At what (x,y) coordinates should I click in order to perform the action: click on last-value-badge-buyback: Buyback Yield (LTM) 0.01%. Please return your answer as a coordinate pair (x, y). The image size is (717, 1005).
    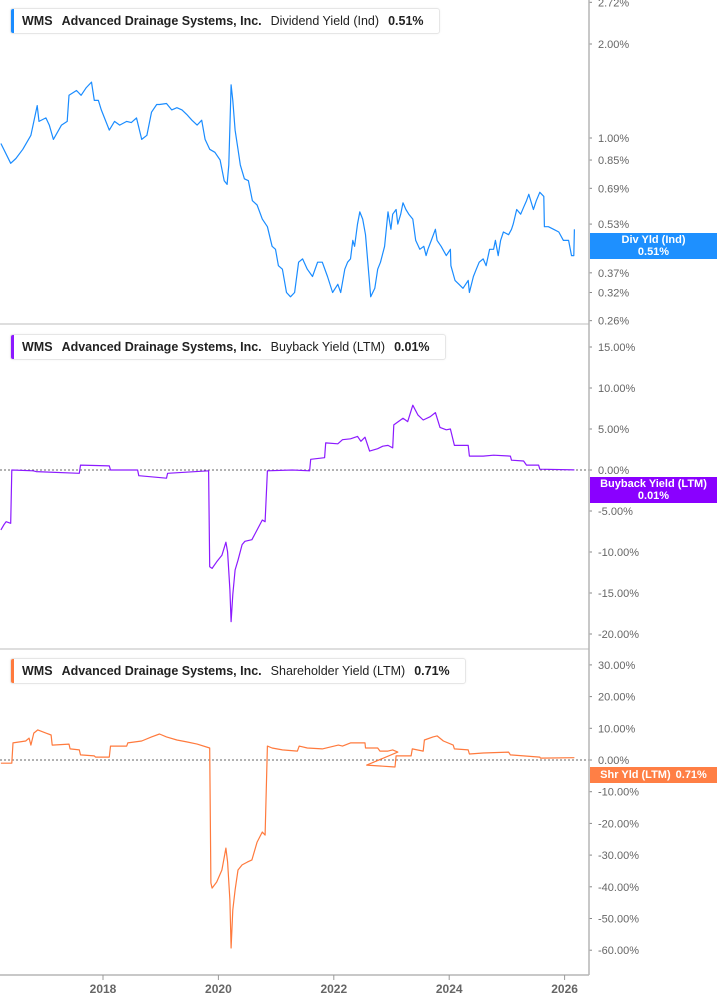
    Looking at the image, I should click on (653, 490).